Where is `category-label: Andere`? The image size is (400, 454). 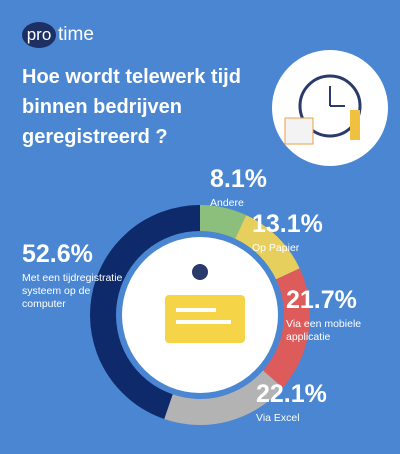 category-label: Andere is located at coordinates (227, 203).